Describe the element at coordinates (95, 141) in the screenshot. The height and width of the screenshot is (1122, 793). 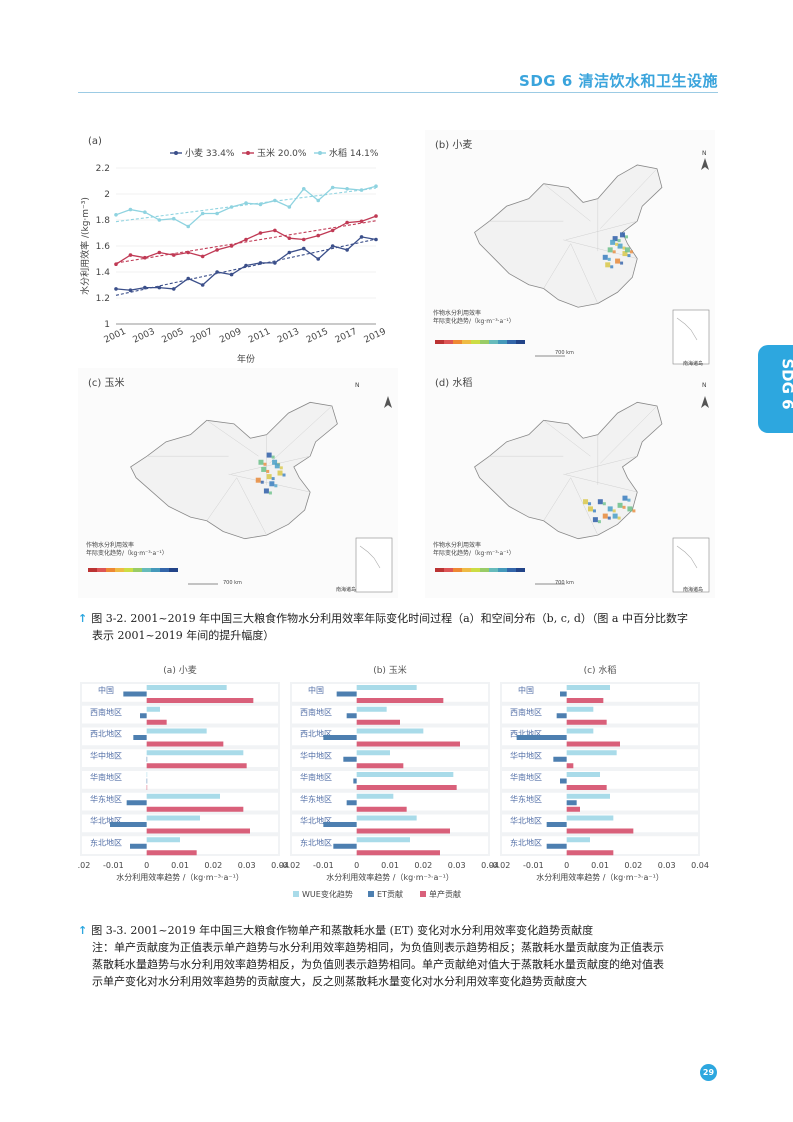
I see `fig2-panel-a-label: (a)` at that location.